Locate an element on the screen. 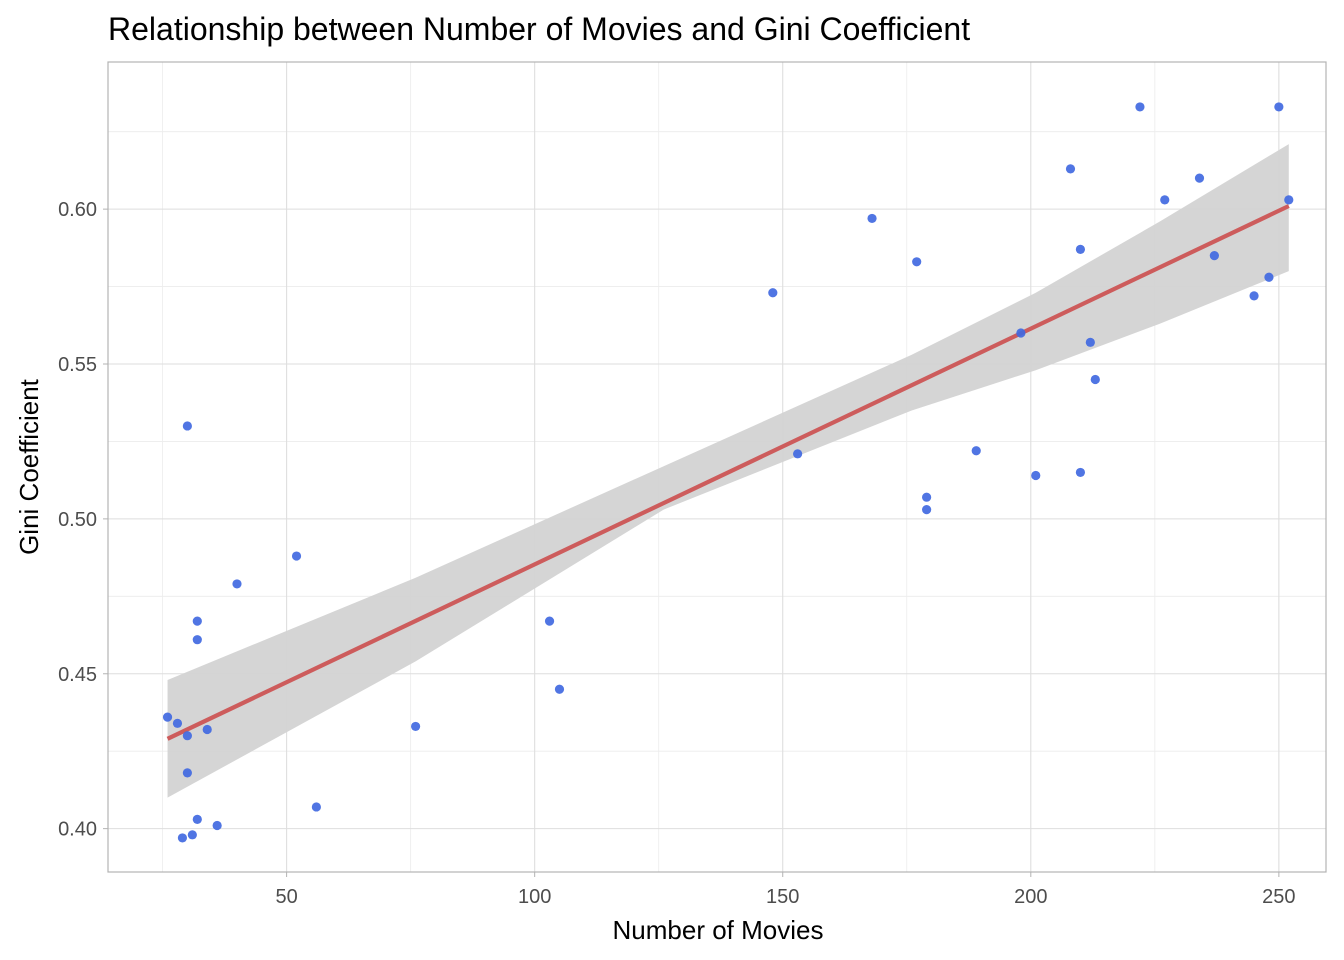 This screenshot has width=1344, height=960. x-axis-ticks: 50 100 150 200 250 is located at coordinates (785, 890).